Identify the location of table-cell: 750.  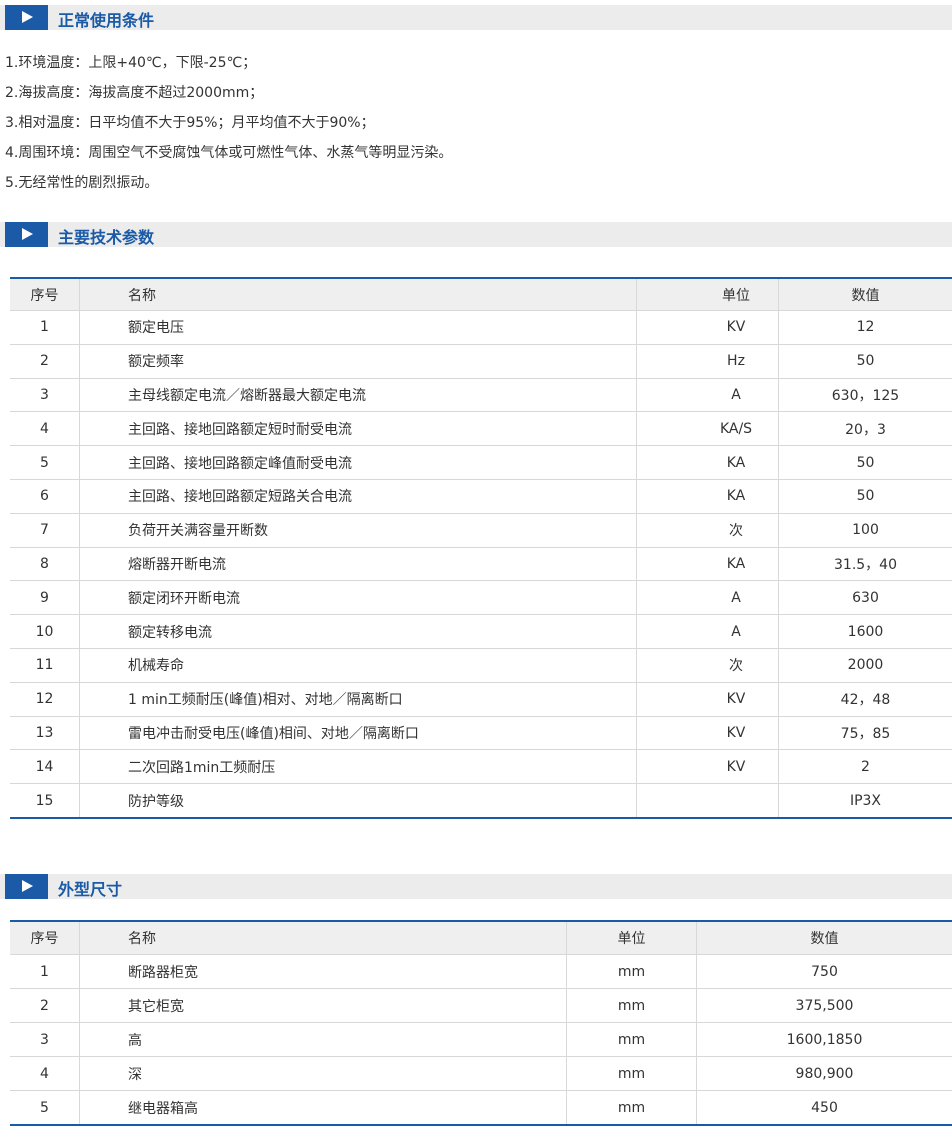
(824, 972).